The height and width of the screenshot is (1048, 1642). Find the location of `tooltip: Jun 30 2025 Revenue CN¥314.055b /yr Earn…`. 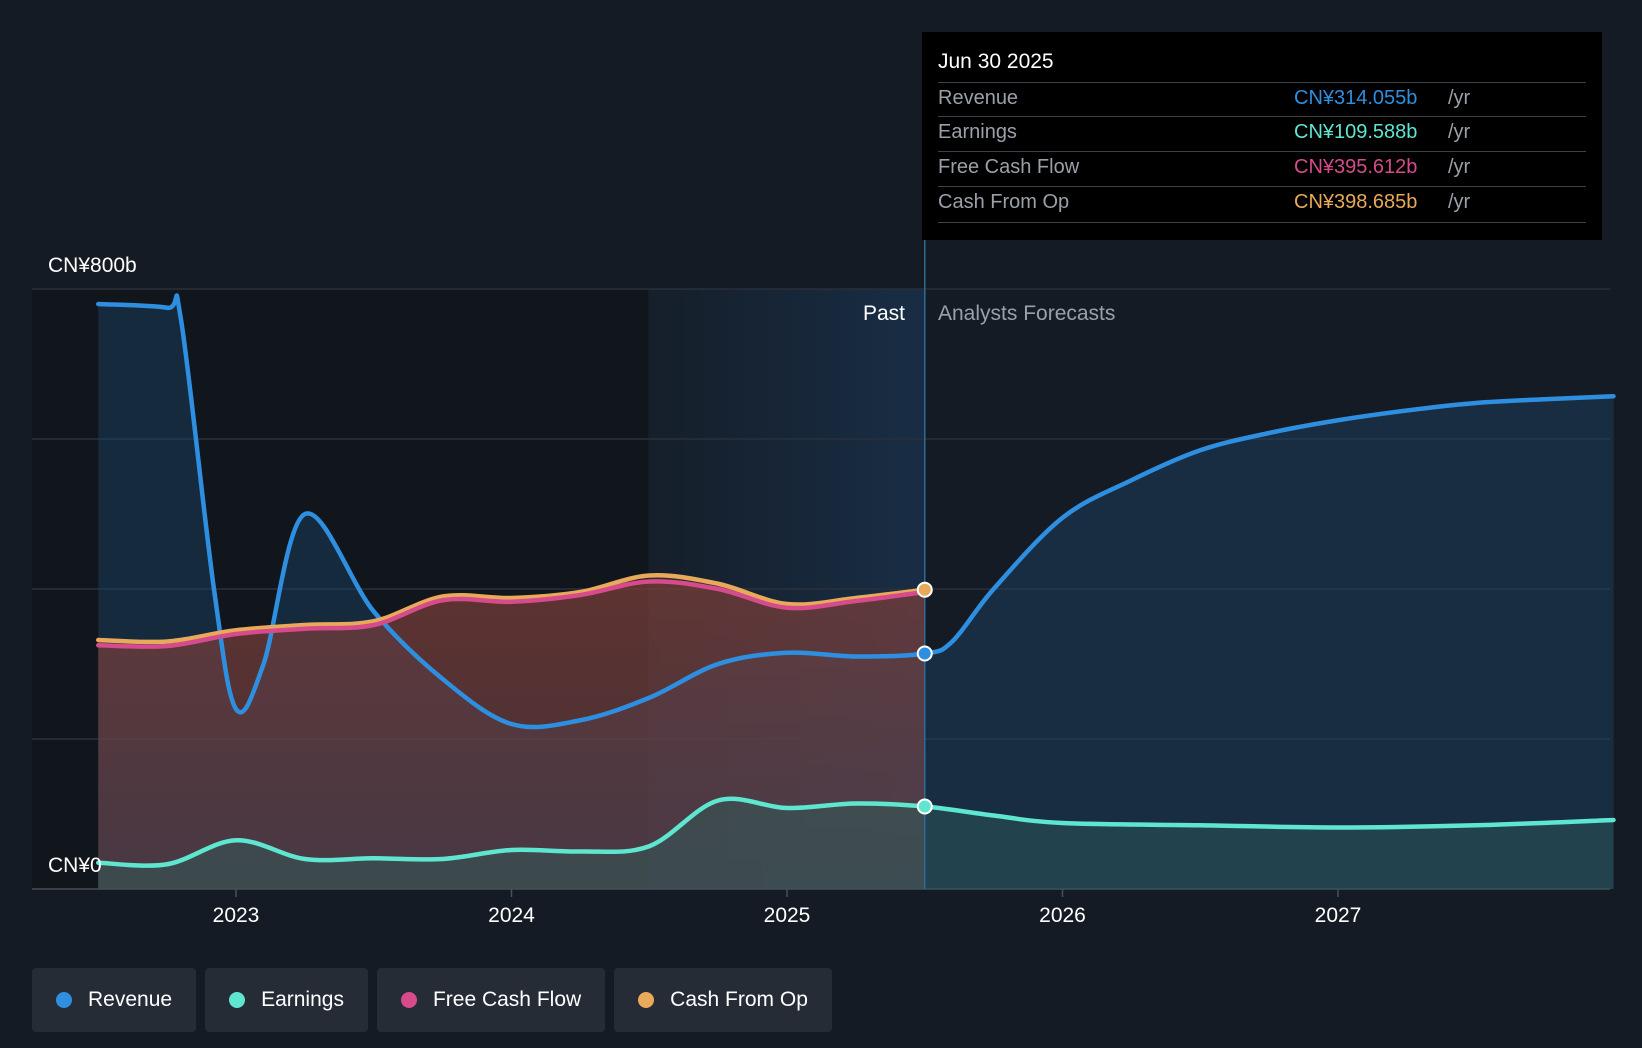

tooltip: Jun 30 2025 Revenue CN¥314.055b /yr Earn… is located at coordinates (1262, 136).